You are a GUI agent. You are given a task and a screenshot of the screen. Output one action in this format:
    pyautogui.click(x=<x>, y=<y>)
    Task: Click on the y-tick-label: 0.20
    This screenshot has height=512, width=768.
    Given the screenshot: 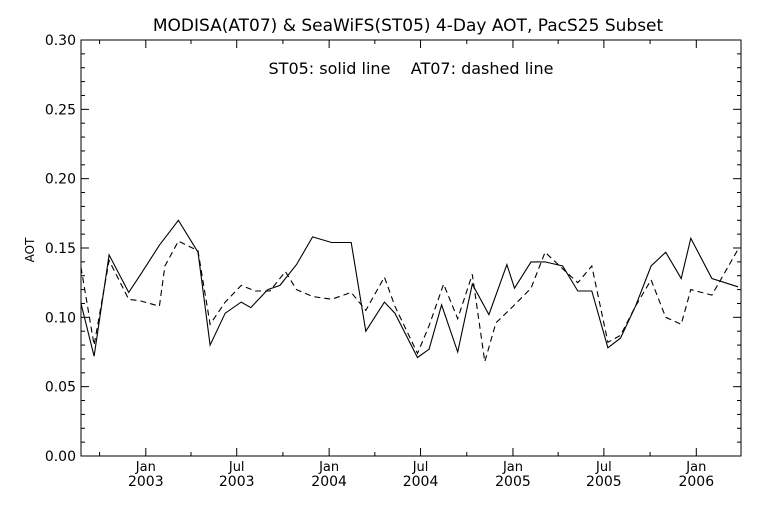 What is the action you would take?
    pyautogui.click(x=60, y=180)
    